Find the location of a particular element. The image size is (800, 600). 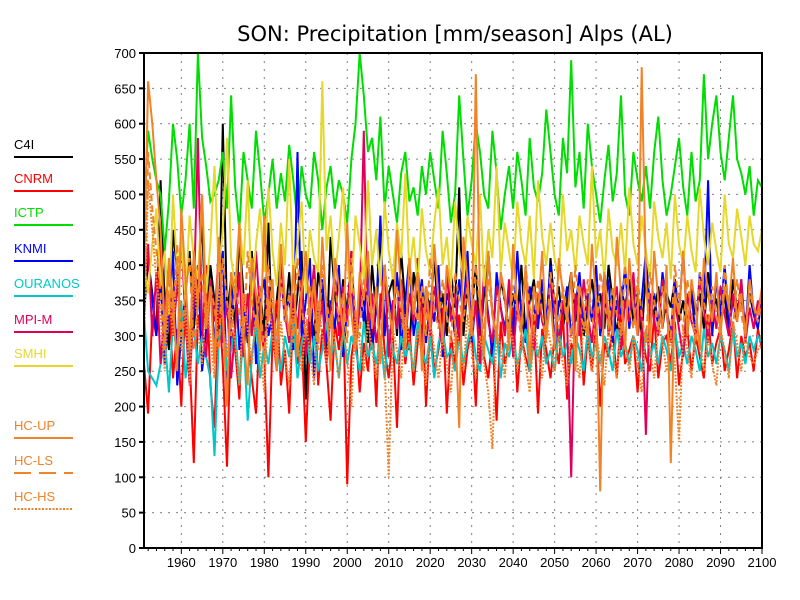

y-tick-label: 450 is located at coordinates (125, 230).